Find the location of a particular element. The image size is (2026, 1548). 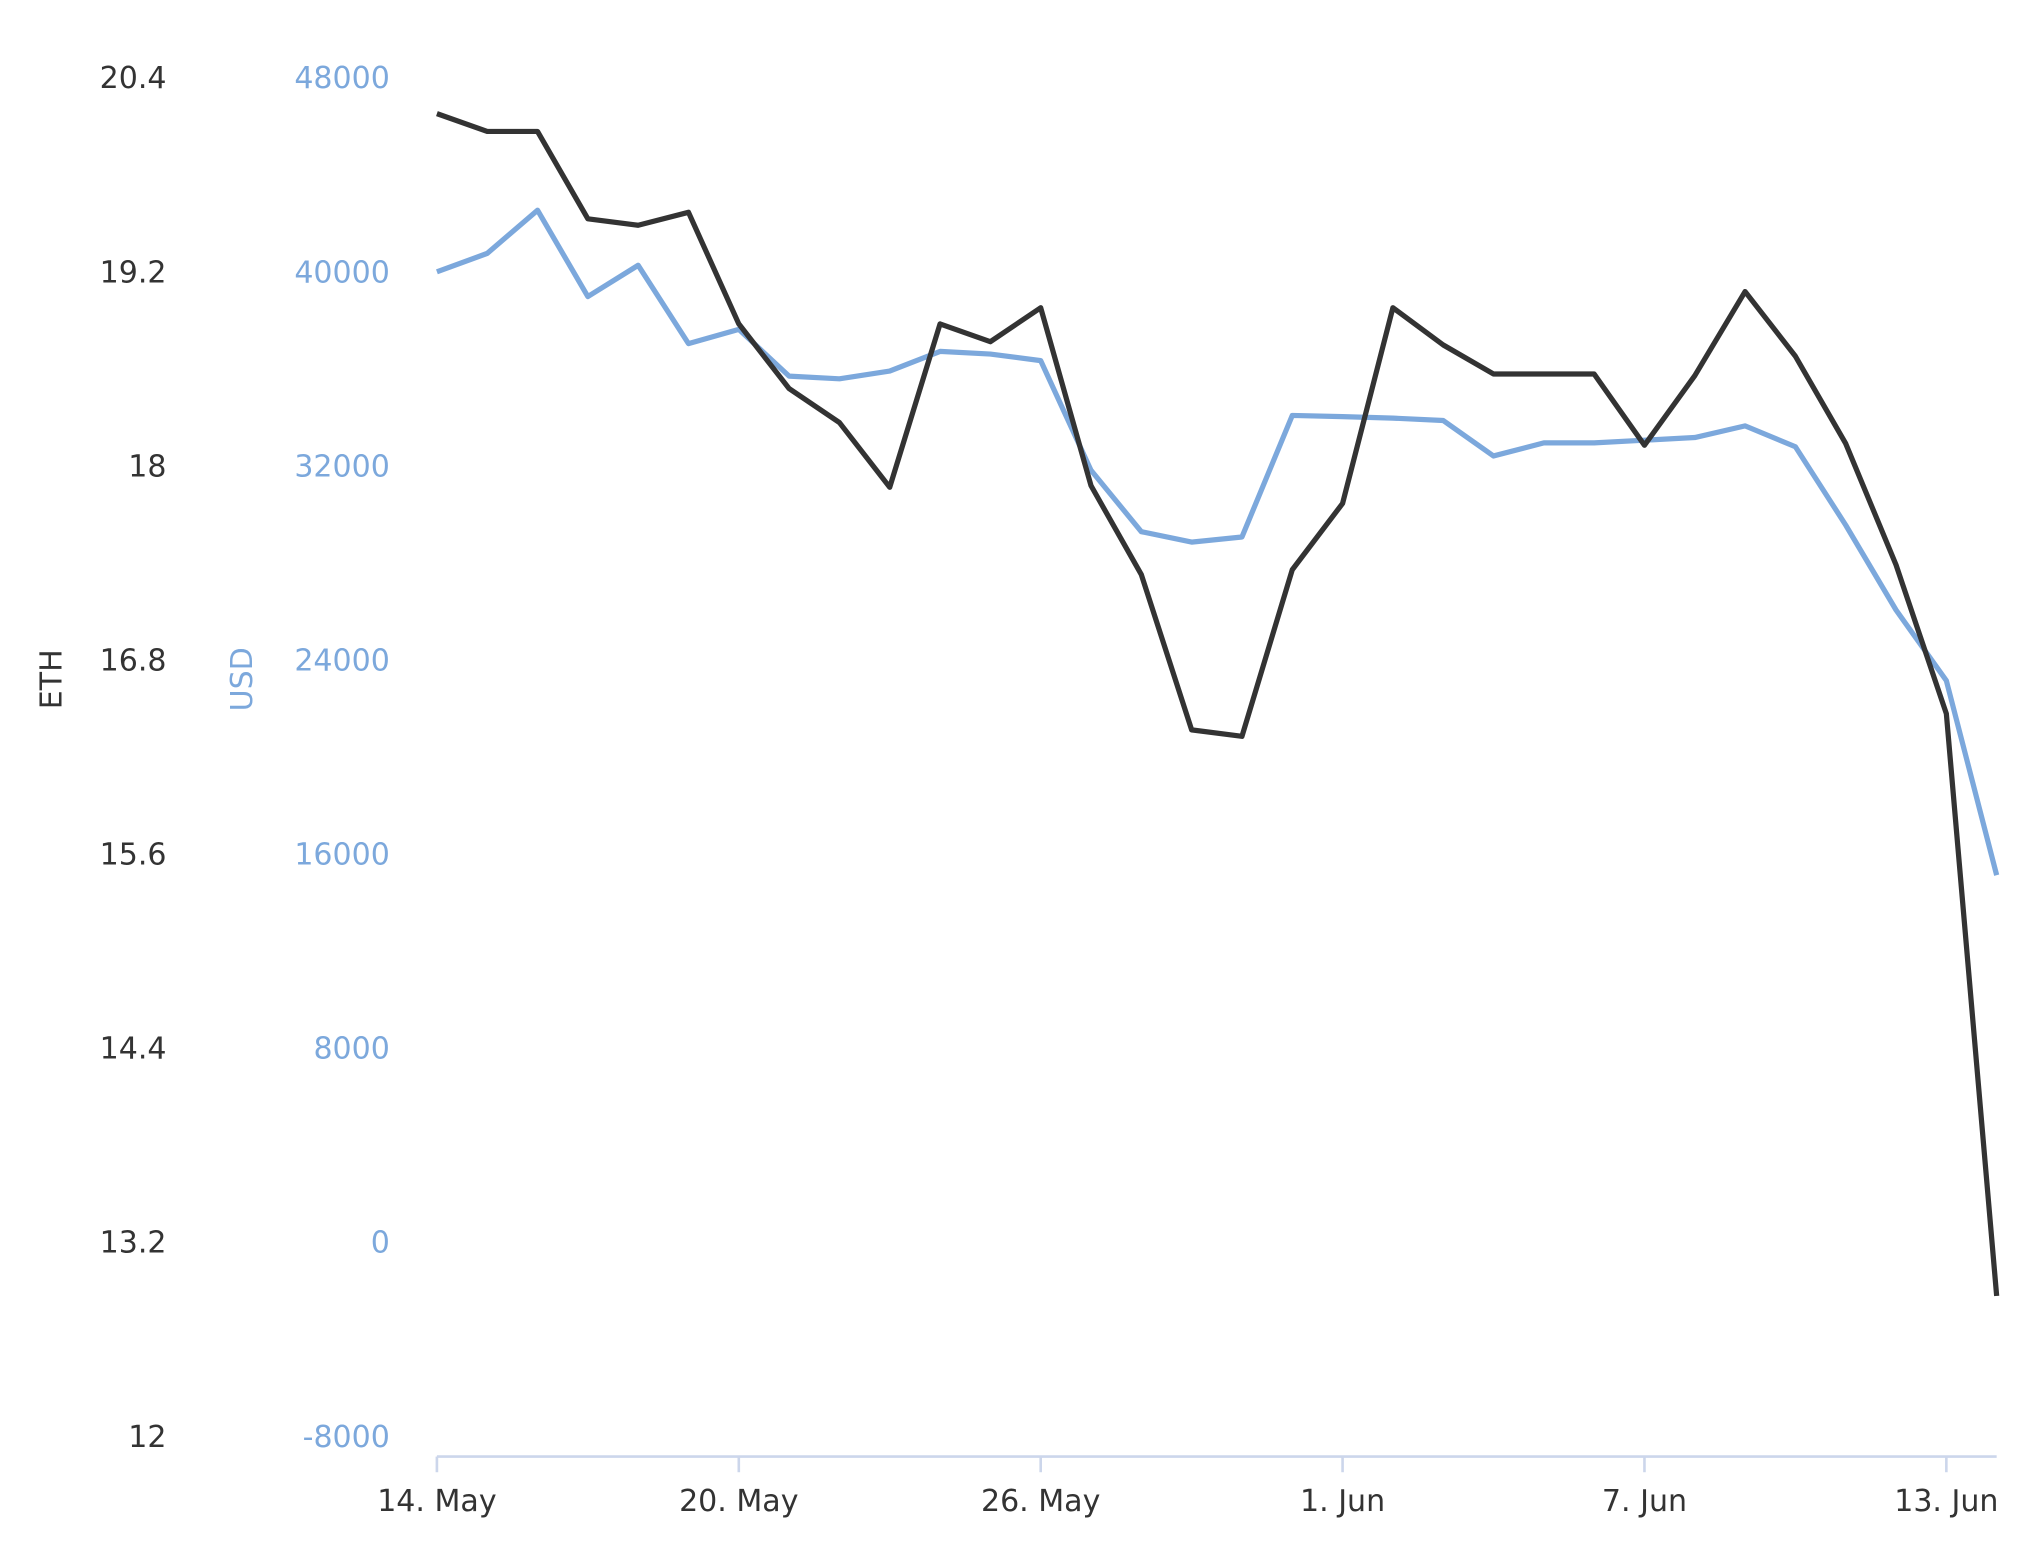

x-tick-label: 26. May is located at coordinates (1040, 1501).